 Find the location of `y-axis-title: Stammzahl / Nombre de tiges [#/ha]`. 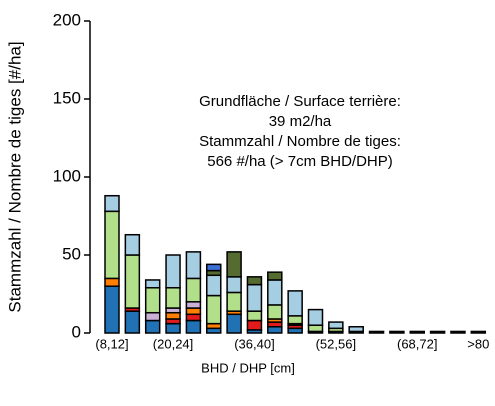

y-axis-title: Stammzahl / Nombre de tiges [#/ha] is located at coordinates (14, 176).